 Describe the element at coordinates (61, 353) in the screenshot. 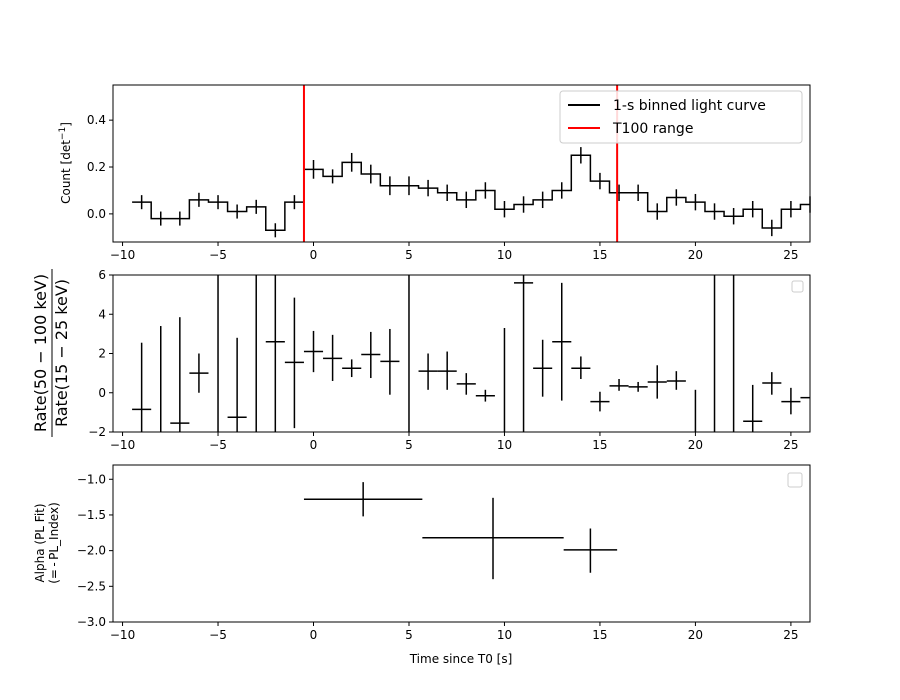

I see `hardness-ratio-ylabel-denominator: Rate(15 − 25 keV)` at that location.